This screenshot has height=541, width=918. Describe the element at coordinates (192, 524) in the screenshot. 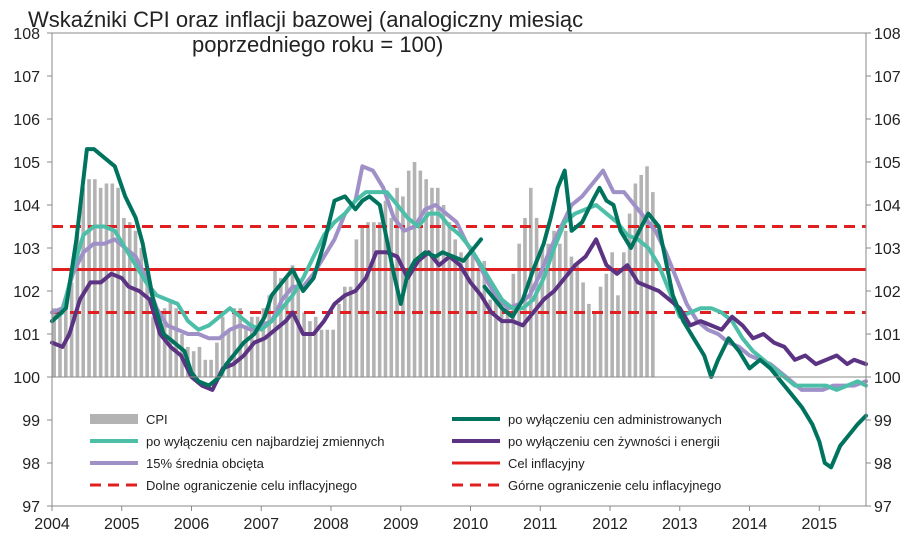

I see `x-tick-label: 2006` at that location.